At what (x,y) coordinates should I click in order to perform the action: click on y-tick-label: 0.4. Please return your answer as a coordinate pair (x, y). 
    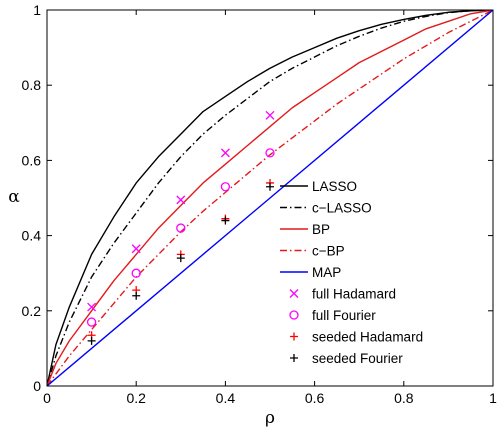
    Looking at the image, I should click on (32, 236).